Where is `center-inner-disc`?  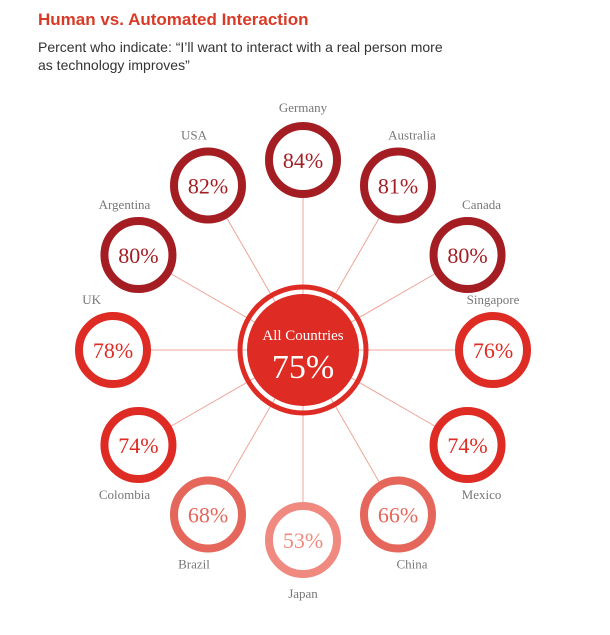
center-inner-disc is located at coordinates (303, 350).